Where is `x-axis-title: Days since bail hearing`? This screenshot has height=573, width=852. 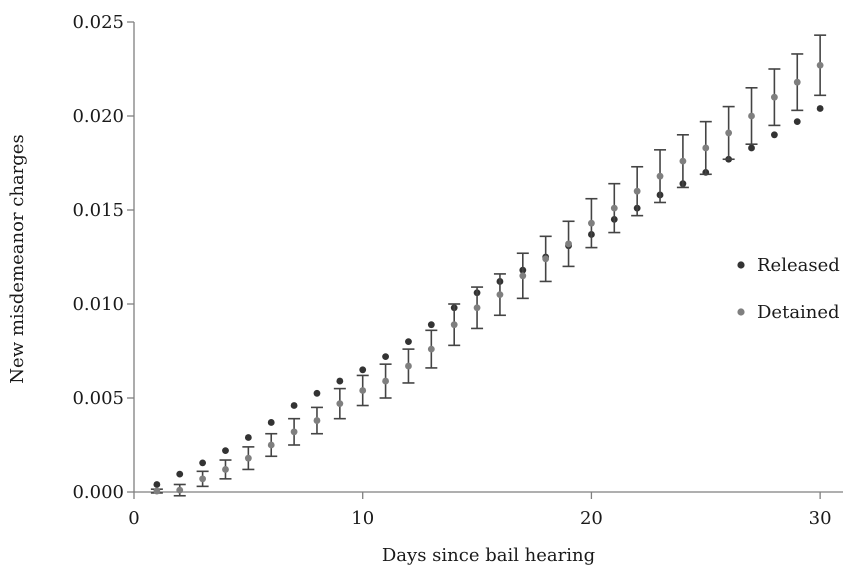 x-axis-title: Days since bail hearing is located at coordinates (488, 555).